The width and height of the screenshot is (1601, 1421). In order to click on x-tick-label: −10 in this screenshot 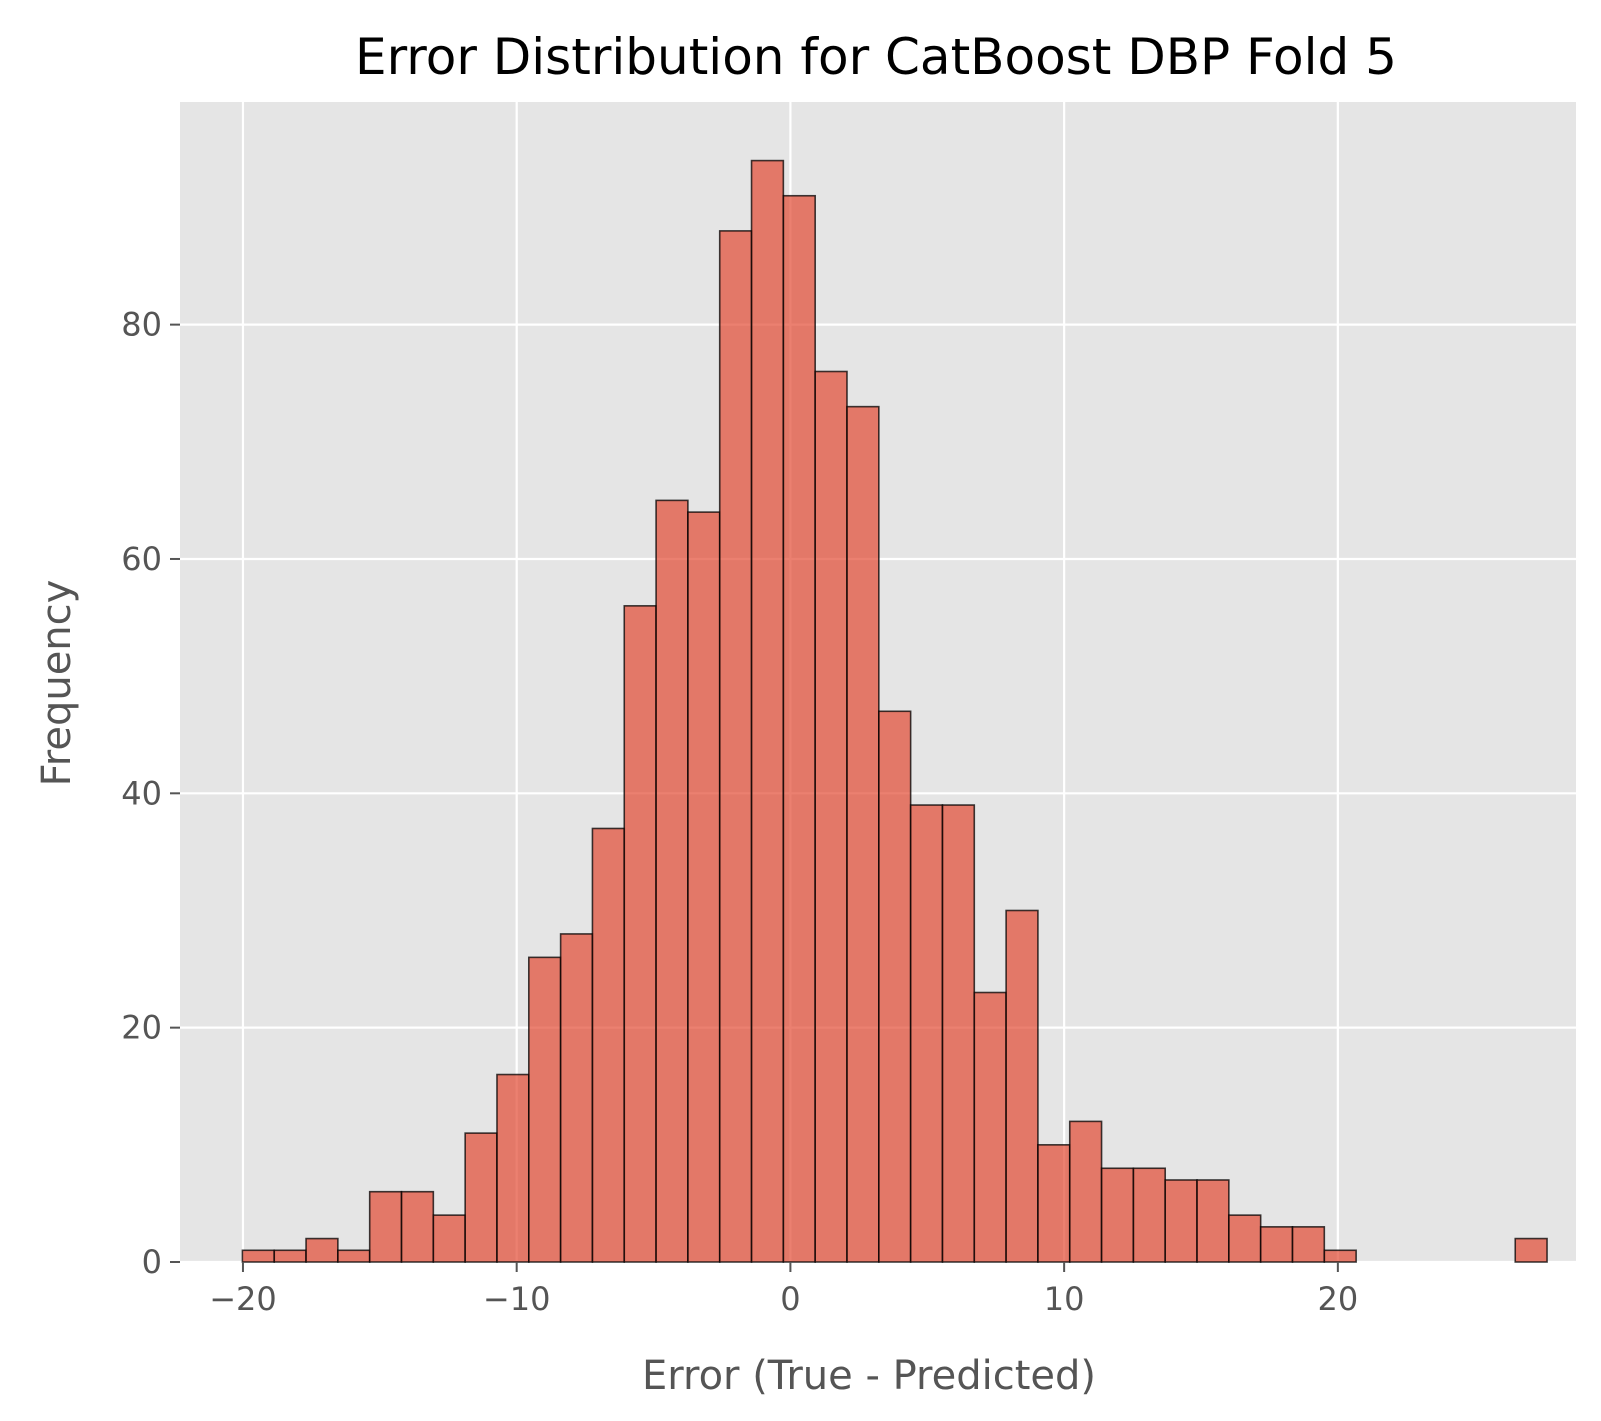, I will do `click(517, 1299)`.